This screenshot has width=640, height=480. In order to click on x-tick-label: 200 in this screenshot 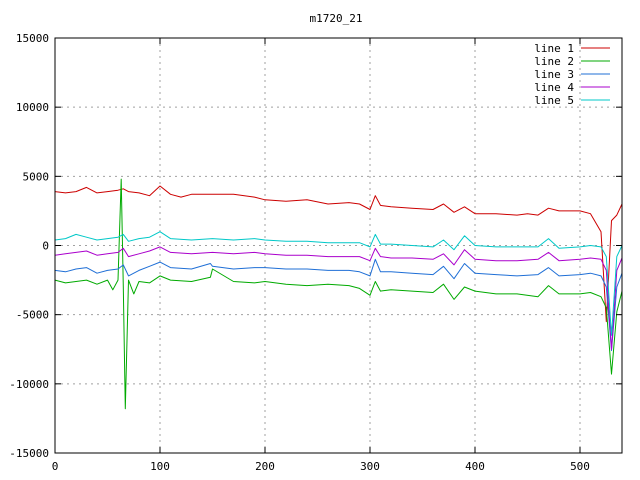, I will do `click(265, 466)`.